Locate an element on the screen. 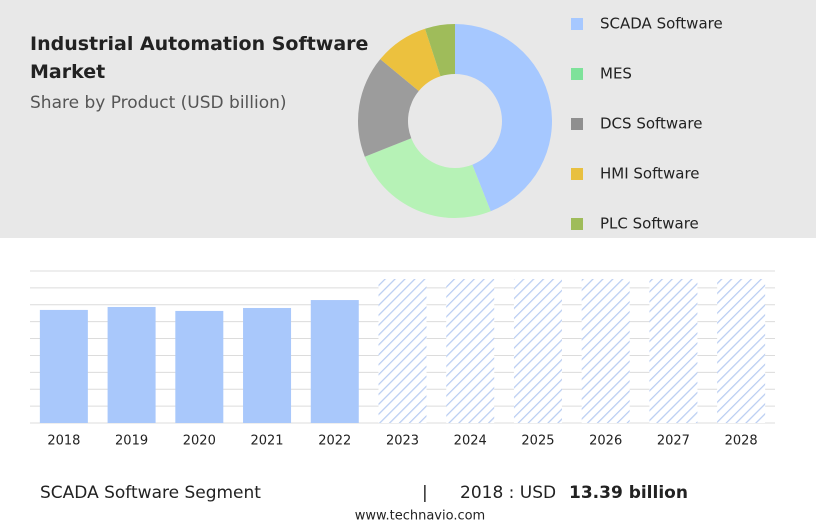 The height and width of the screenshot is (532, 816). x-tick-label: 2025 is located at coordinates (537, 441).